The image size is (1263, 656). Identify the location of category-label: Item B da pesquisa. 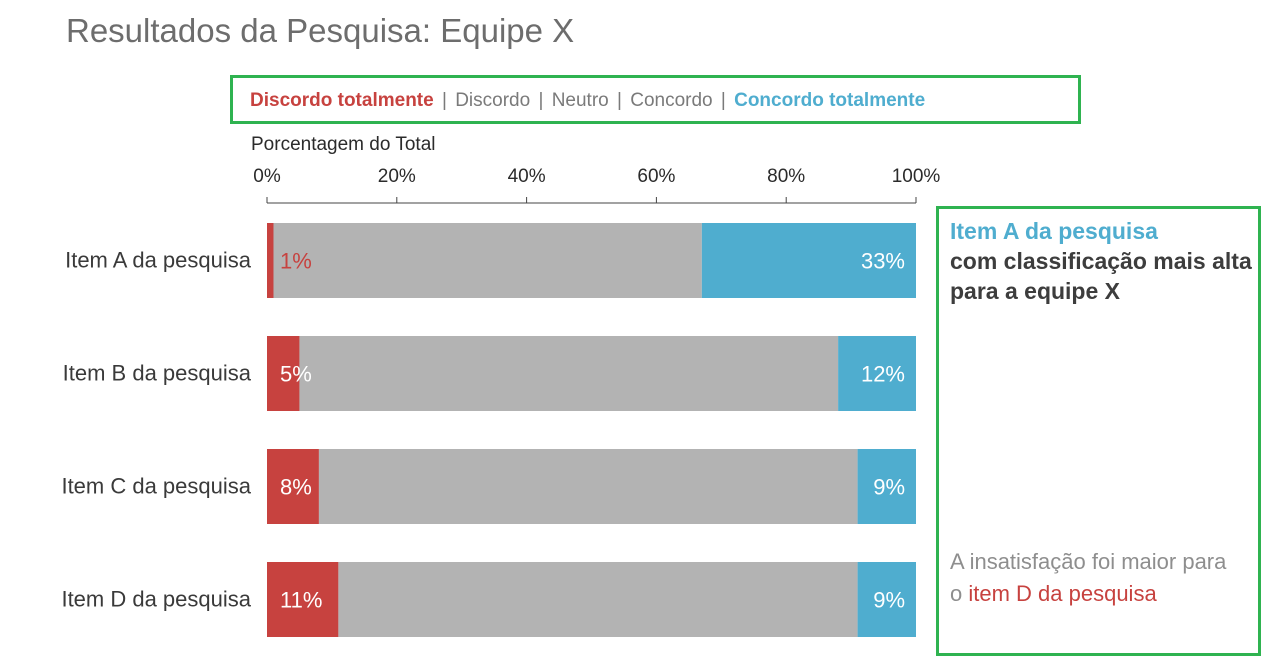
(157, 373).